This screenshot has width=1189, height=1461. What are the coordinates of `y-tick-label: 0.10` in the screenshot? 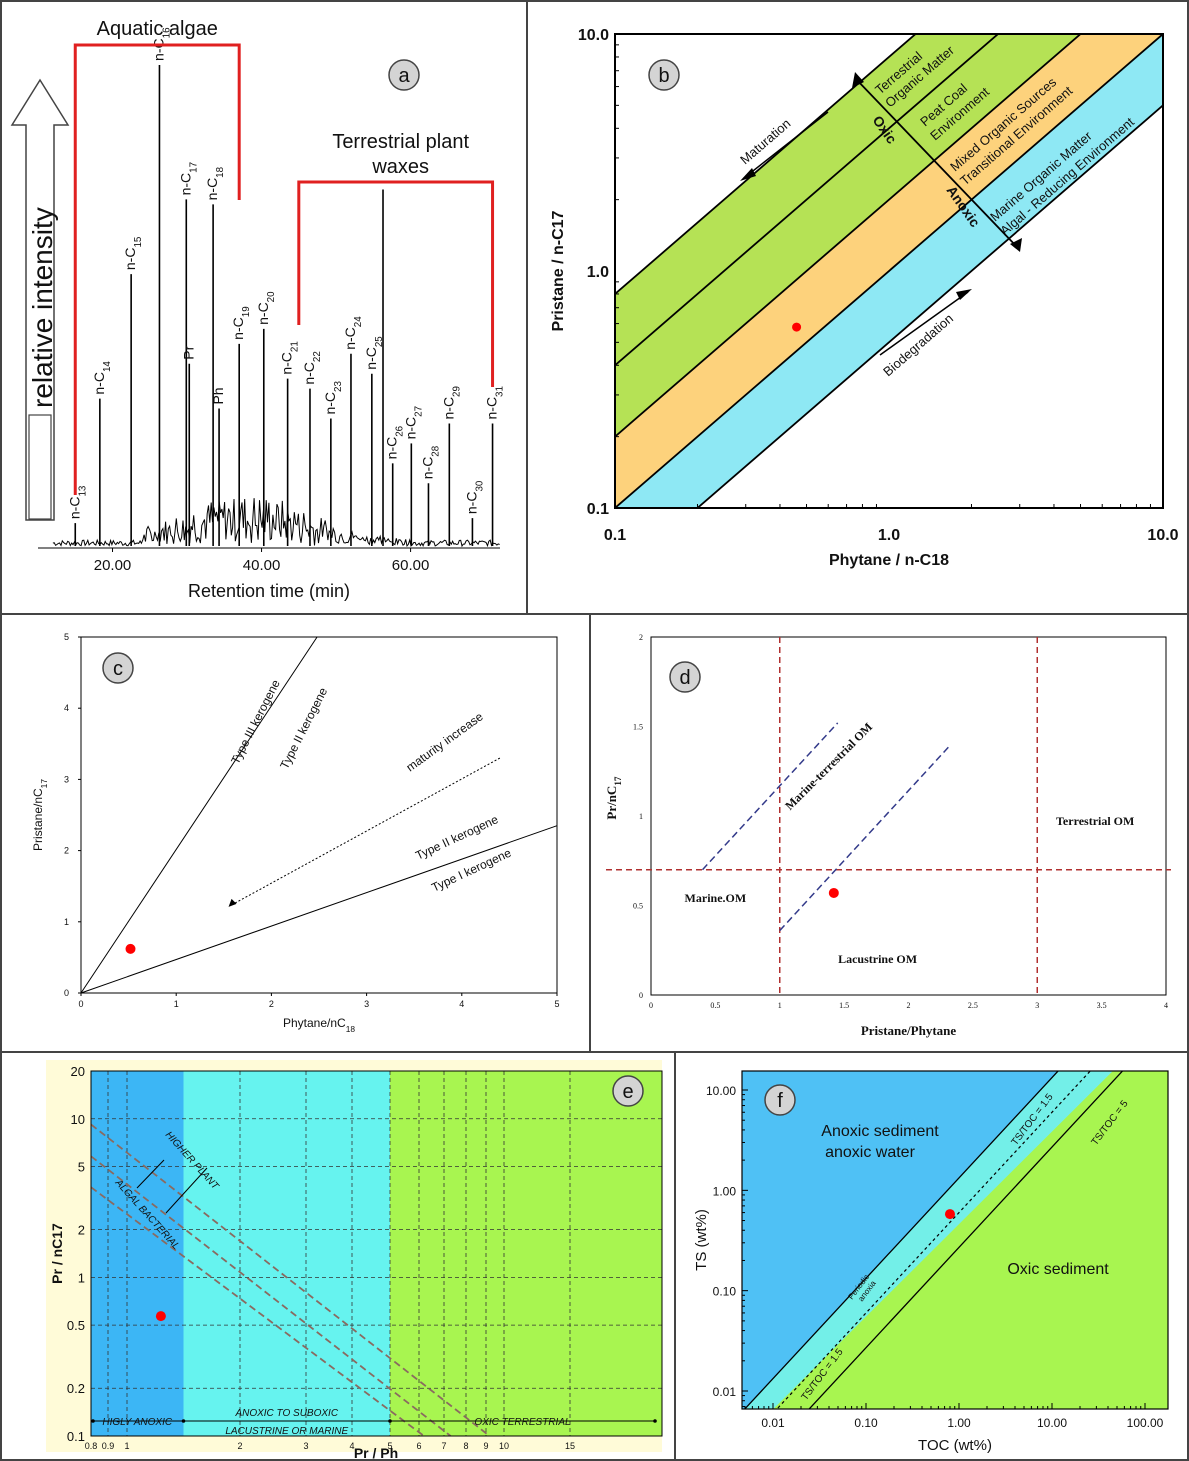 It's located at (725, 1292).